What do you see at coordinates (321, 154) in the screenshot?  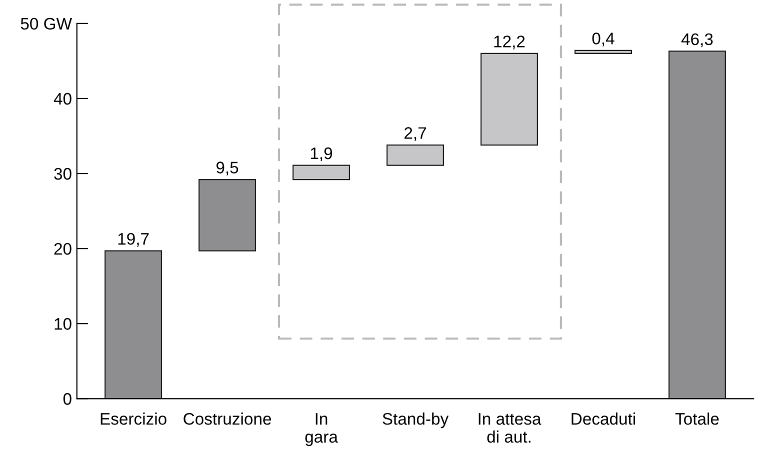 I see `data-label: 1,9` at bounding box center [321, 154].